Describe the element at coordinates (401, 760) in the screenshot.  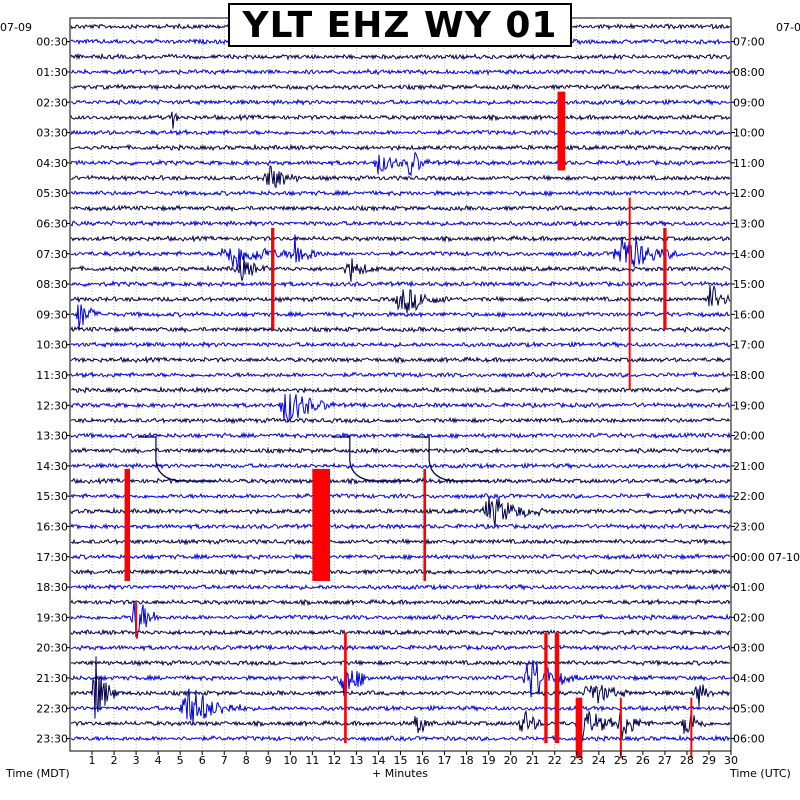
I see `x-tick-label: 15` at that location.